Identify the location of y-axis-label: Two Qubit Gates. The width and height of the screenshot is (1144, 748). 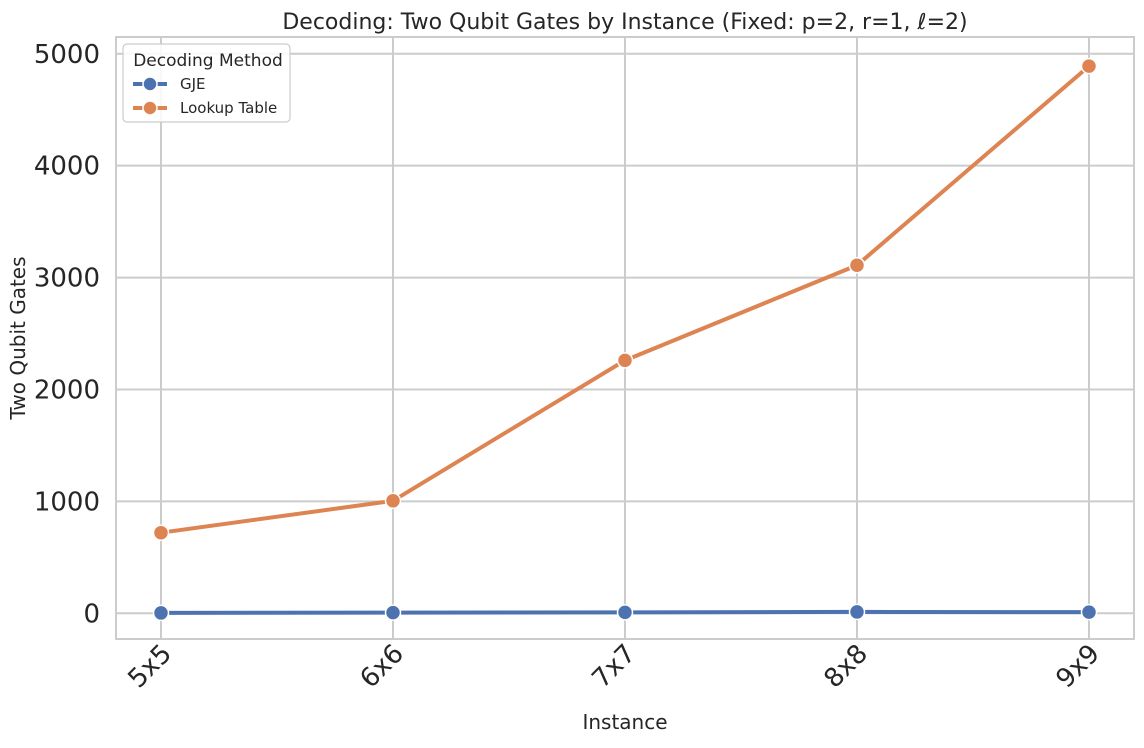
(18, 338).